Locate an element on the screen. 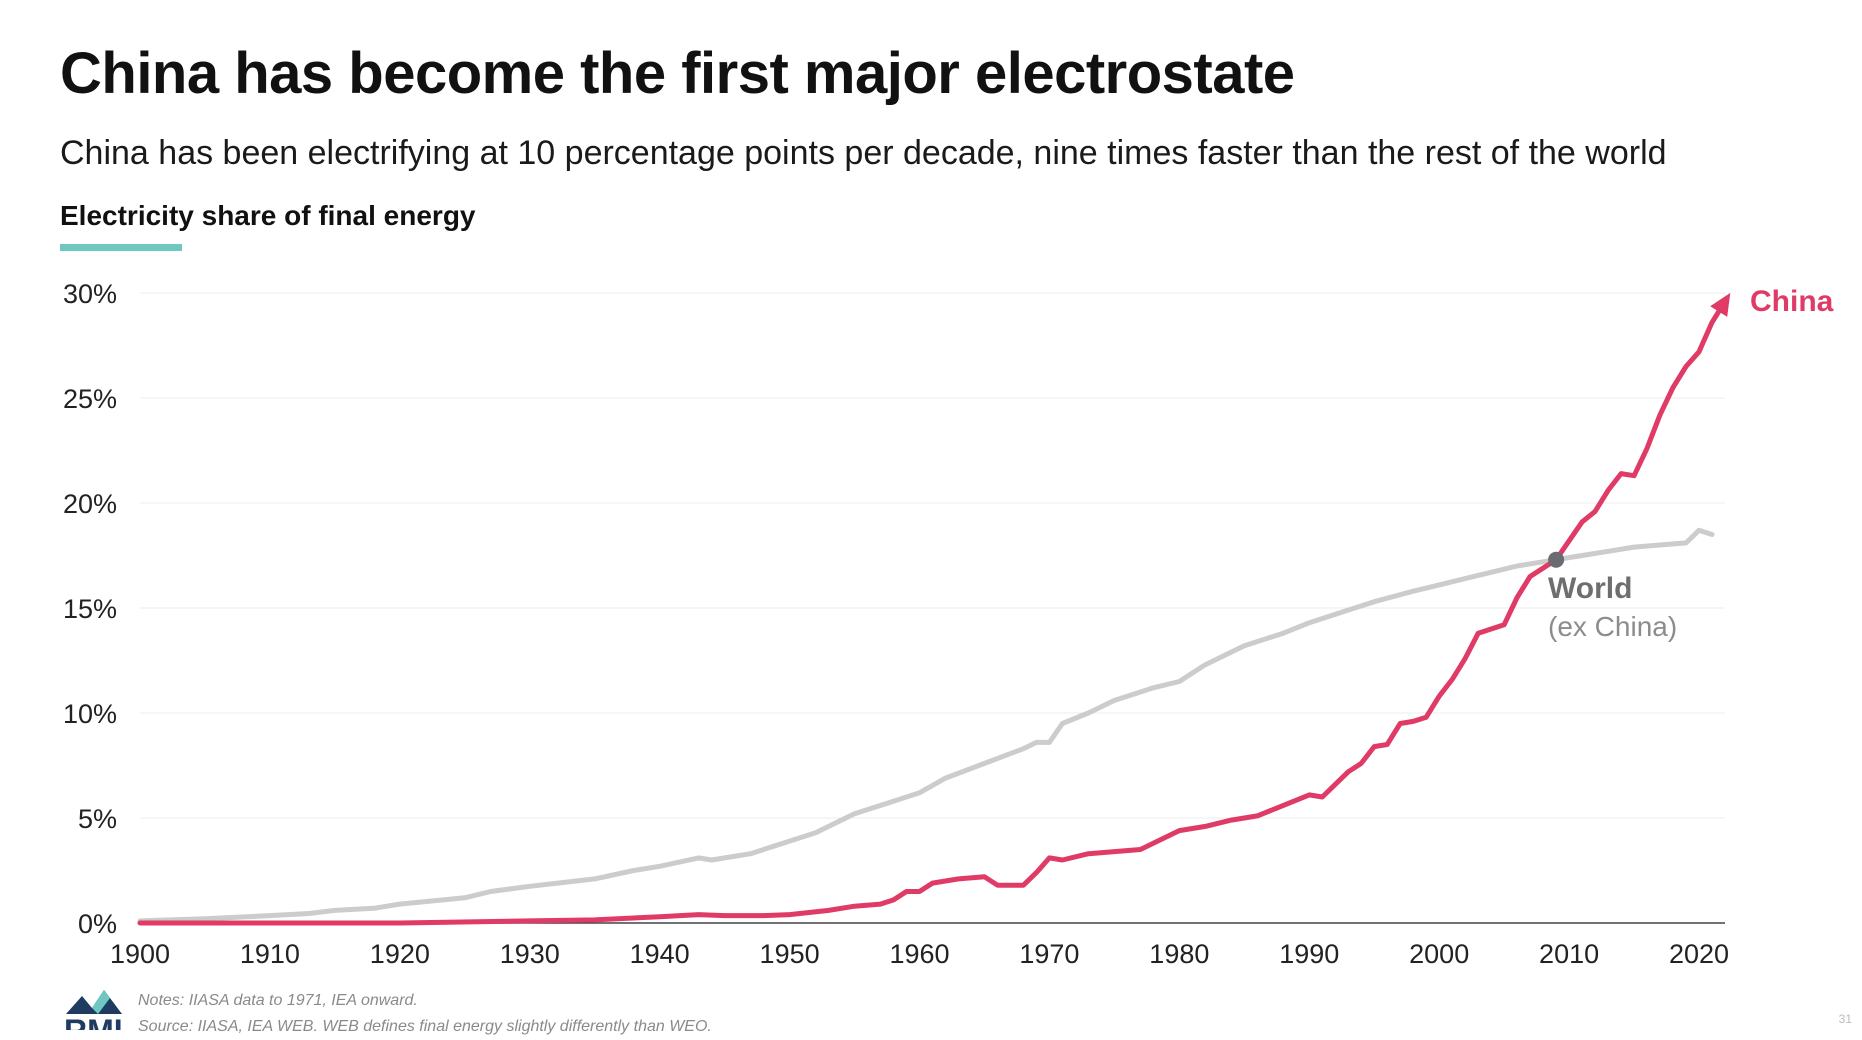 Image resolution: width=1862 pixels, height=1040 pixels. y-tick-label: 10% is located at coordinates (90, 714).